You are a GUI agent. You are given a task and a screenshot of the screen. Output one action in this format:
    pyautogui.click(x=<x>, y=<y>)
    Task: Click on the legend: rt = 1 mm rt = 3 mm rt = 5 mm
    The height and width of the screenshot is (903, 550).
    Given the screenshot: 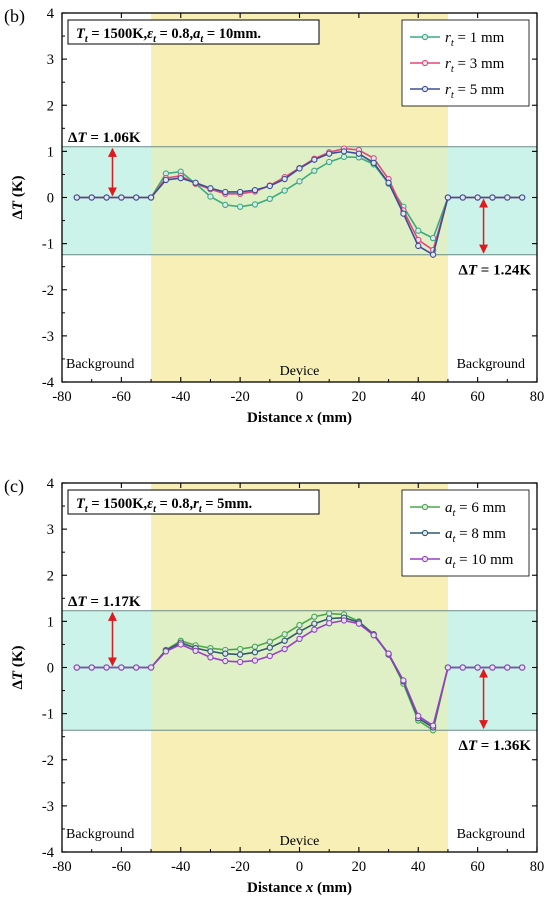 What is the action you would take?
    pyautogui.click(x=465, y=63)
    